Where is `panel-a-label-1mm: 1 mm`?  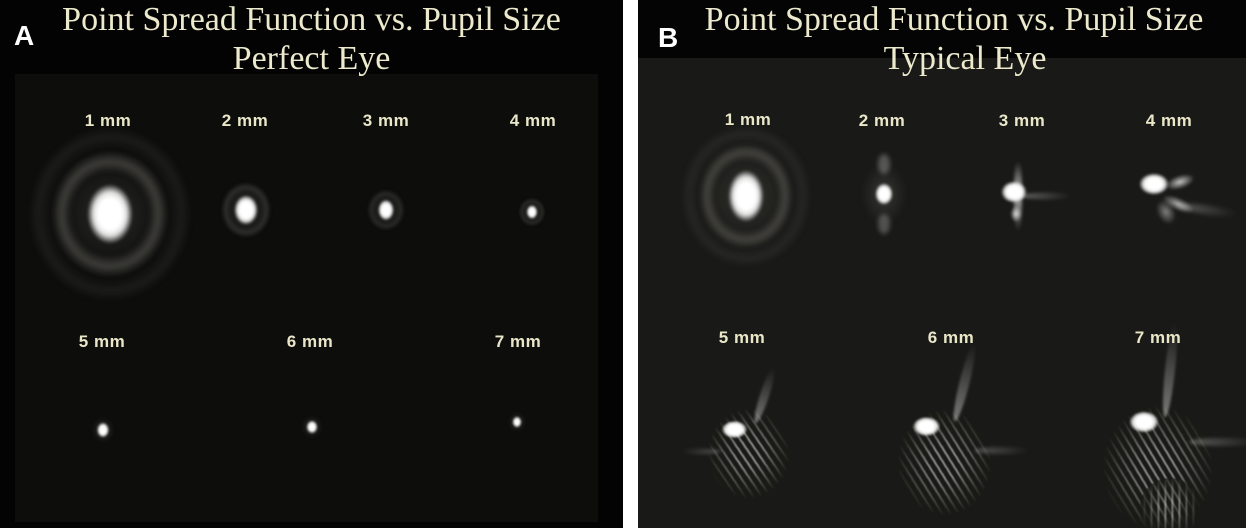
panel-a-label-1mm: 1 mm is located at coordinates (108, 120).